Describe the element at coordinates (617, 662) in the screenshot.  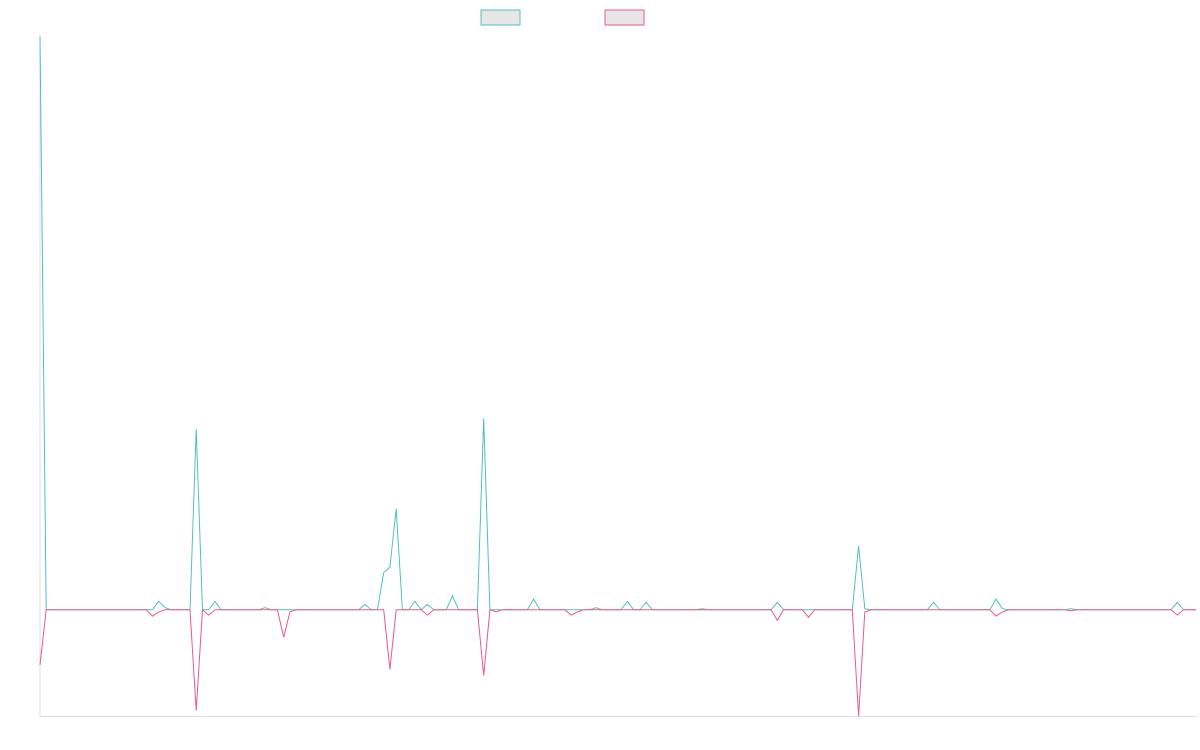
I see `series-line-b` at that location.